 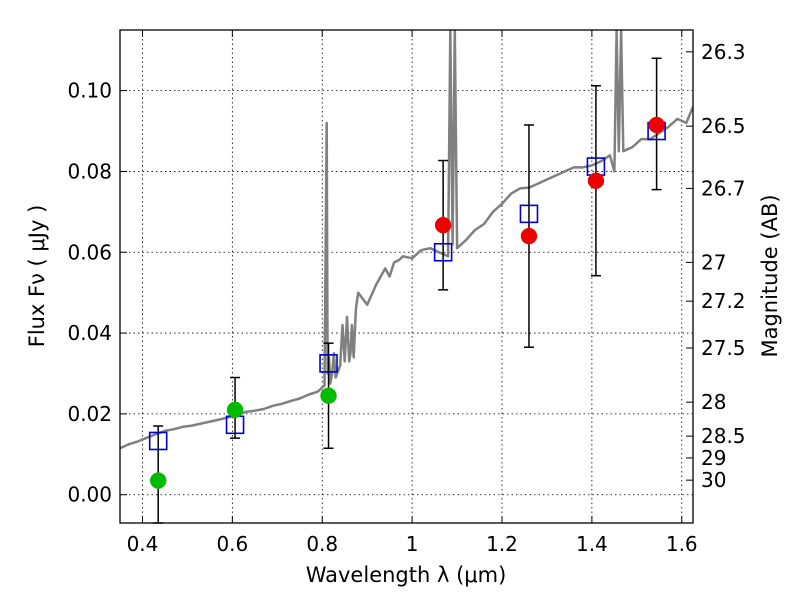 I want to click on mag-tick-label: 26.7, so click(x=723, y=188).